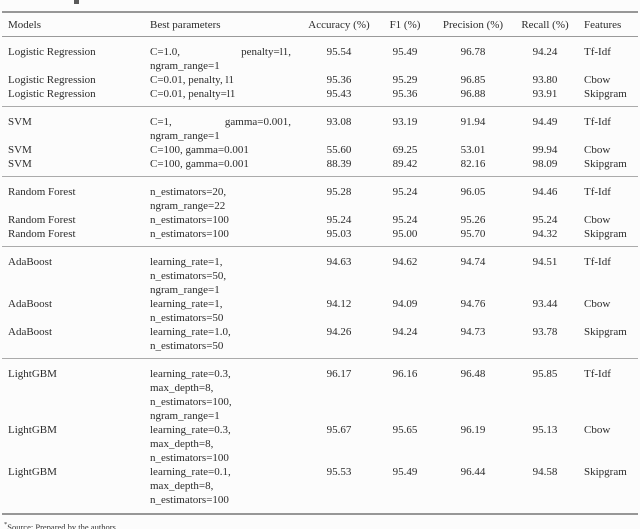 The height and width of the screenshot is (529, 640). What do you see at coordinates (266, 52) in the screenshot?
I see `param-segment: penalty=l1,` at bounding box center [266, 52].